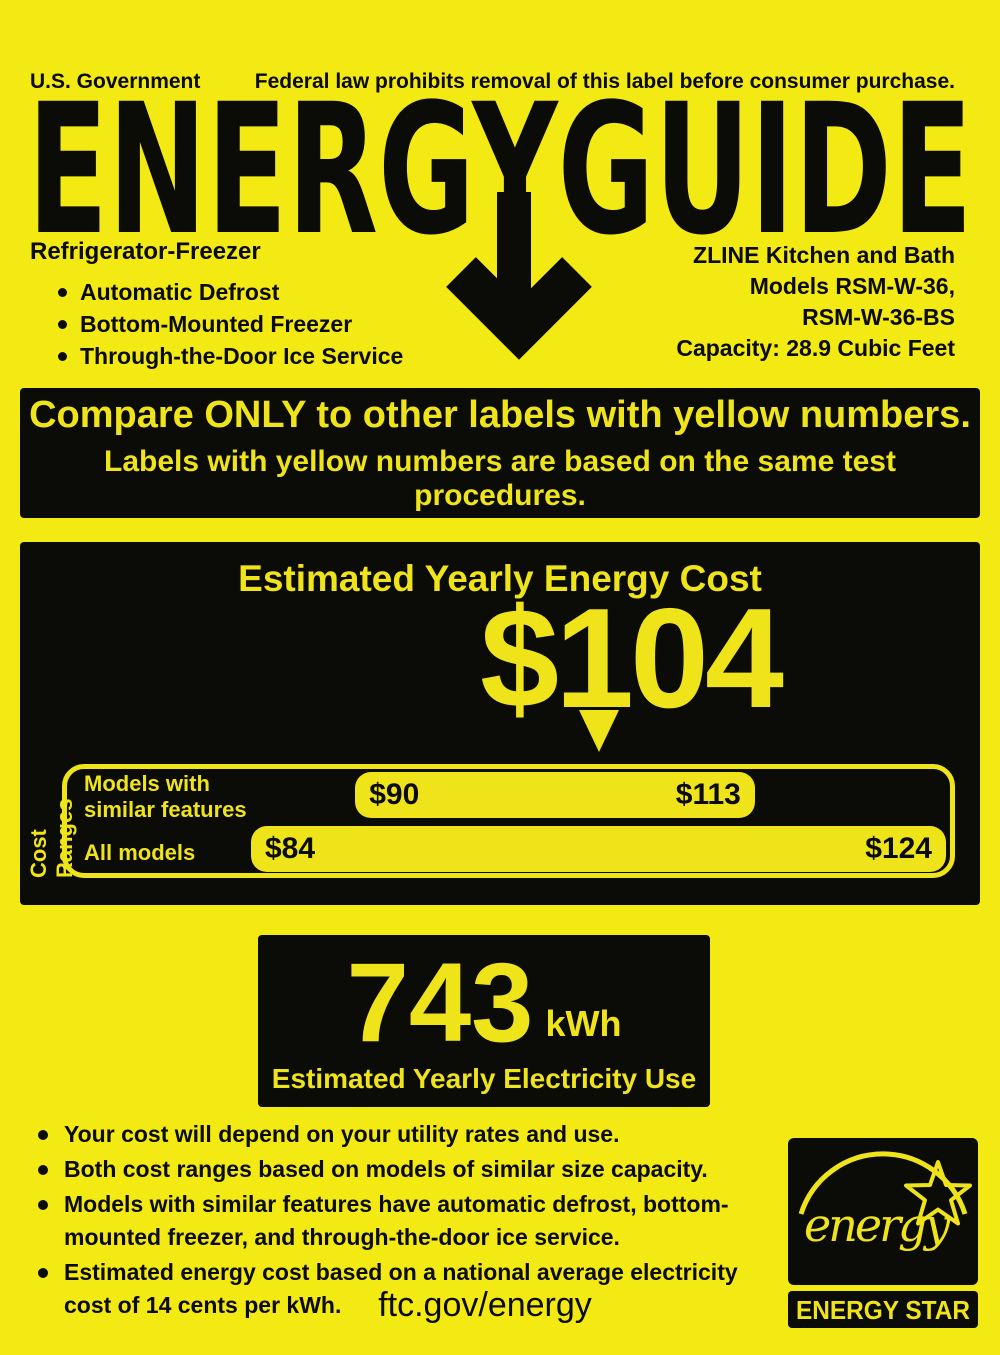 The width and height of the screenshot is (1000, 1355). Describe the element at coordinates (165, 809) in the screenshot. I see `row-label-line: similar features` at that location.